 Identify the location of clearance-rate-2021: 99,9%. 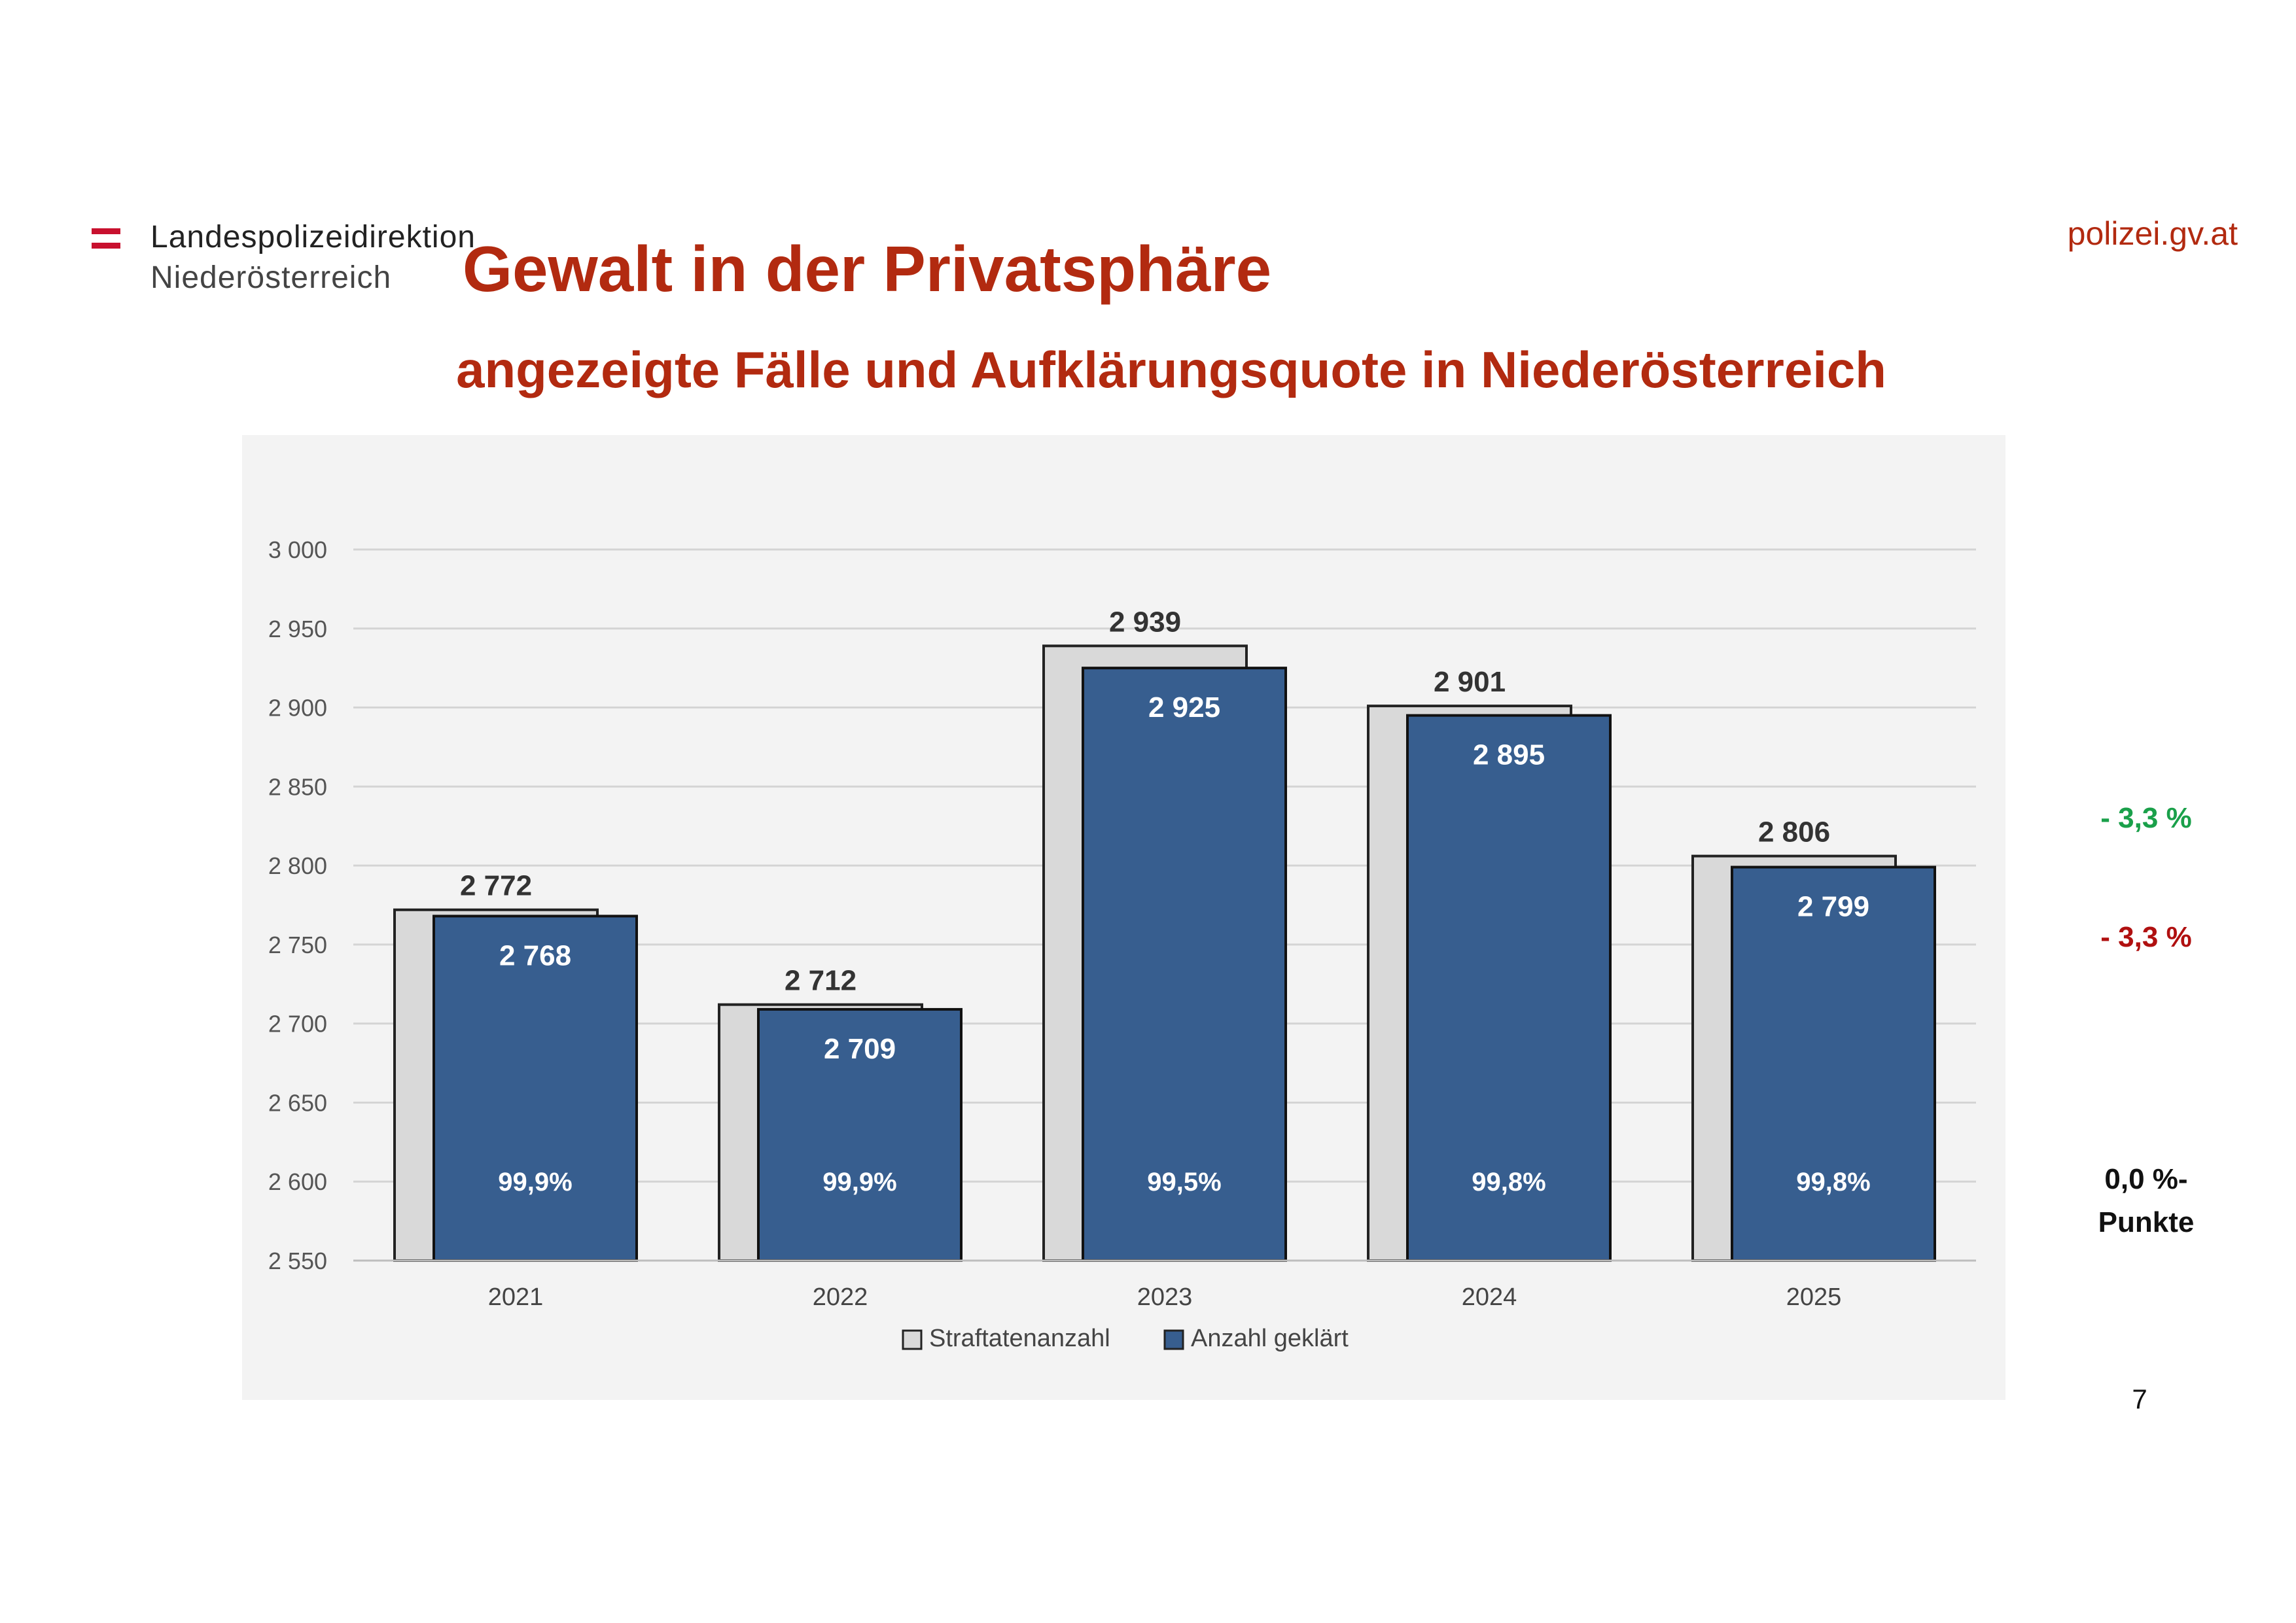
(535, 1182).